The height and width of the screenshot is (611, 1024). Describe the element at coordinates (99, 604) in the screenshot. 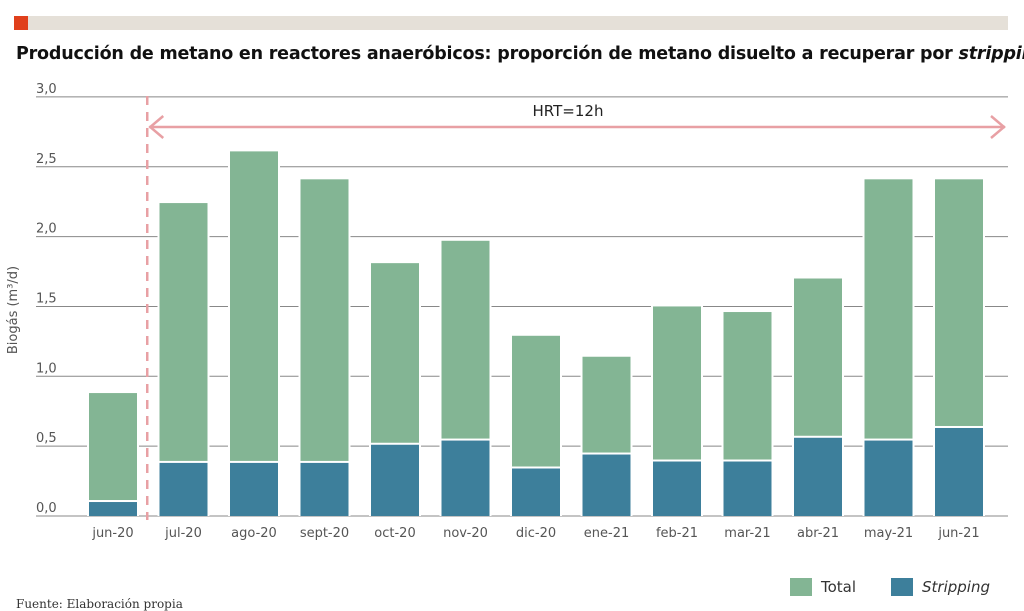

I see `source-note: Fuente: Elaboración propia` at that location.